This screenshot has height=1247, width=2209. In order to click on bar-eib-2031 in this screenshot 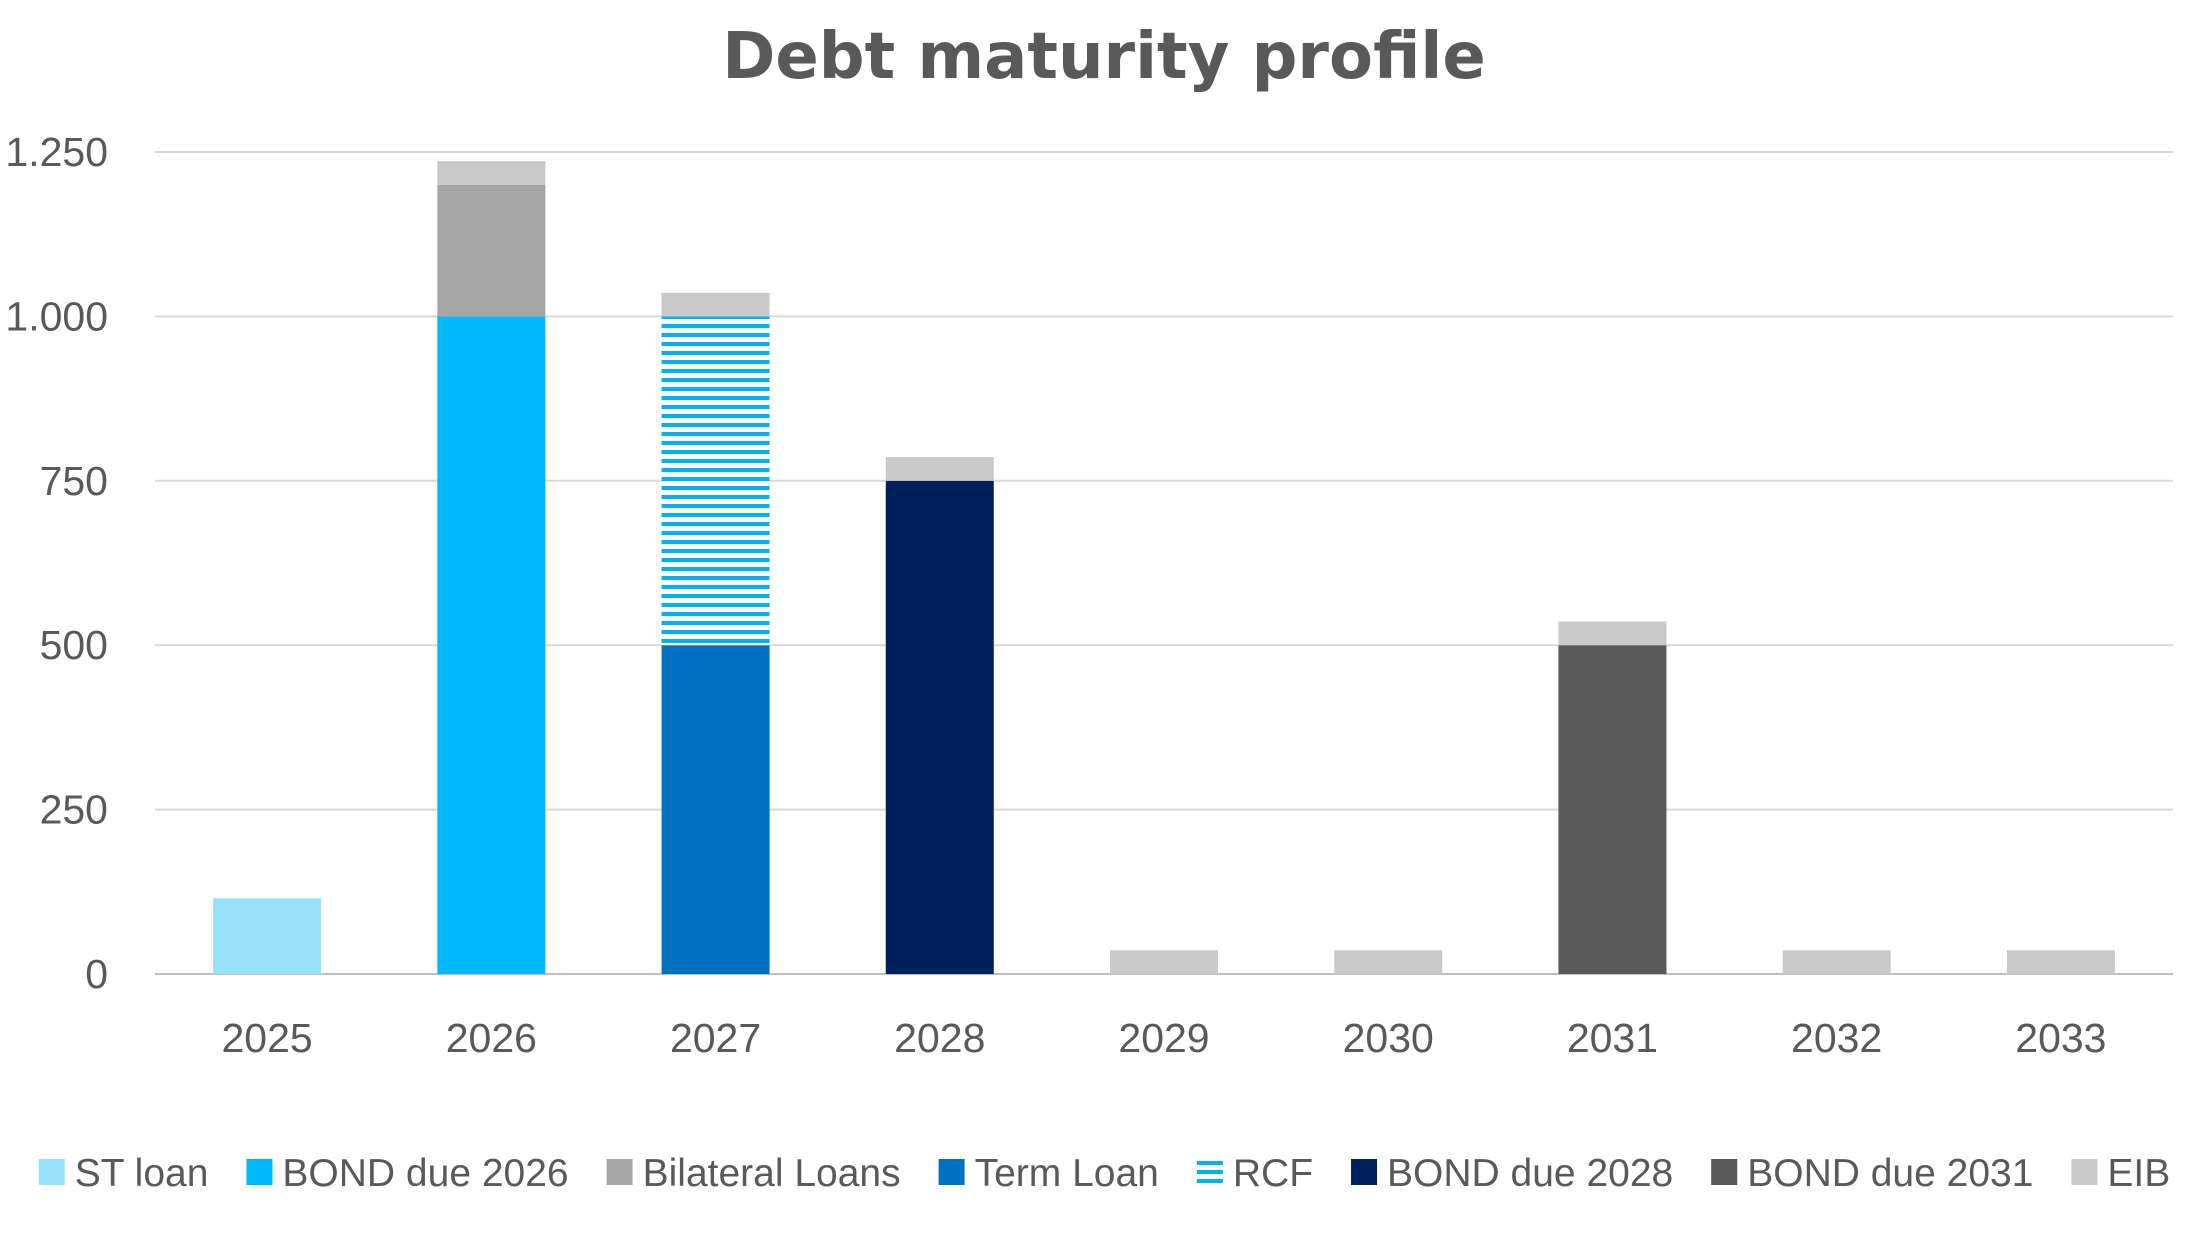, I will do `click(1612, 633)`.